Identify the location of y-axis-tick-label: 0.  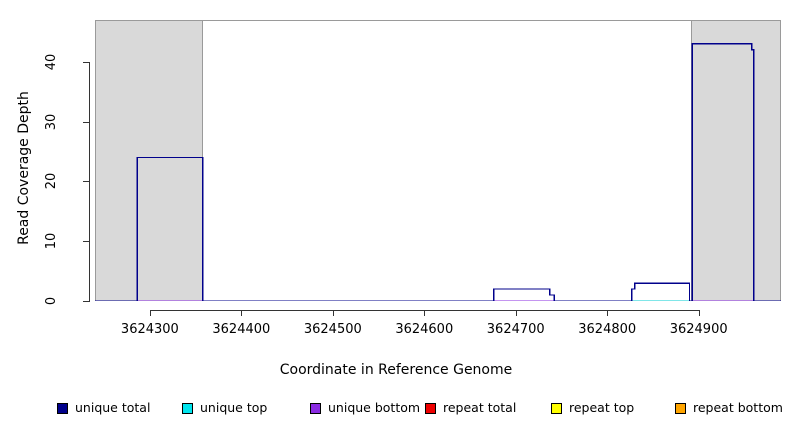
(51, 301).